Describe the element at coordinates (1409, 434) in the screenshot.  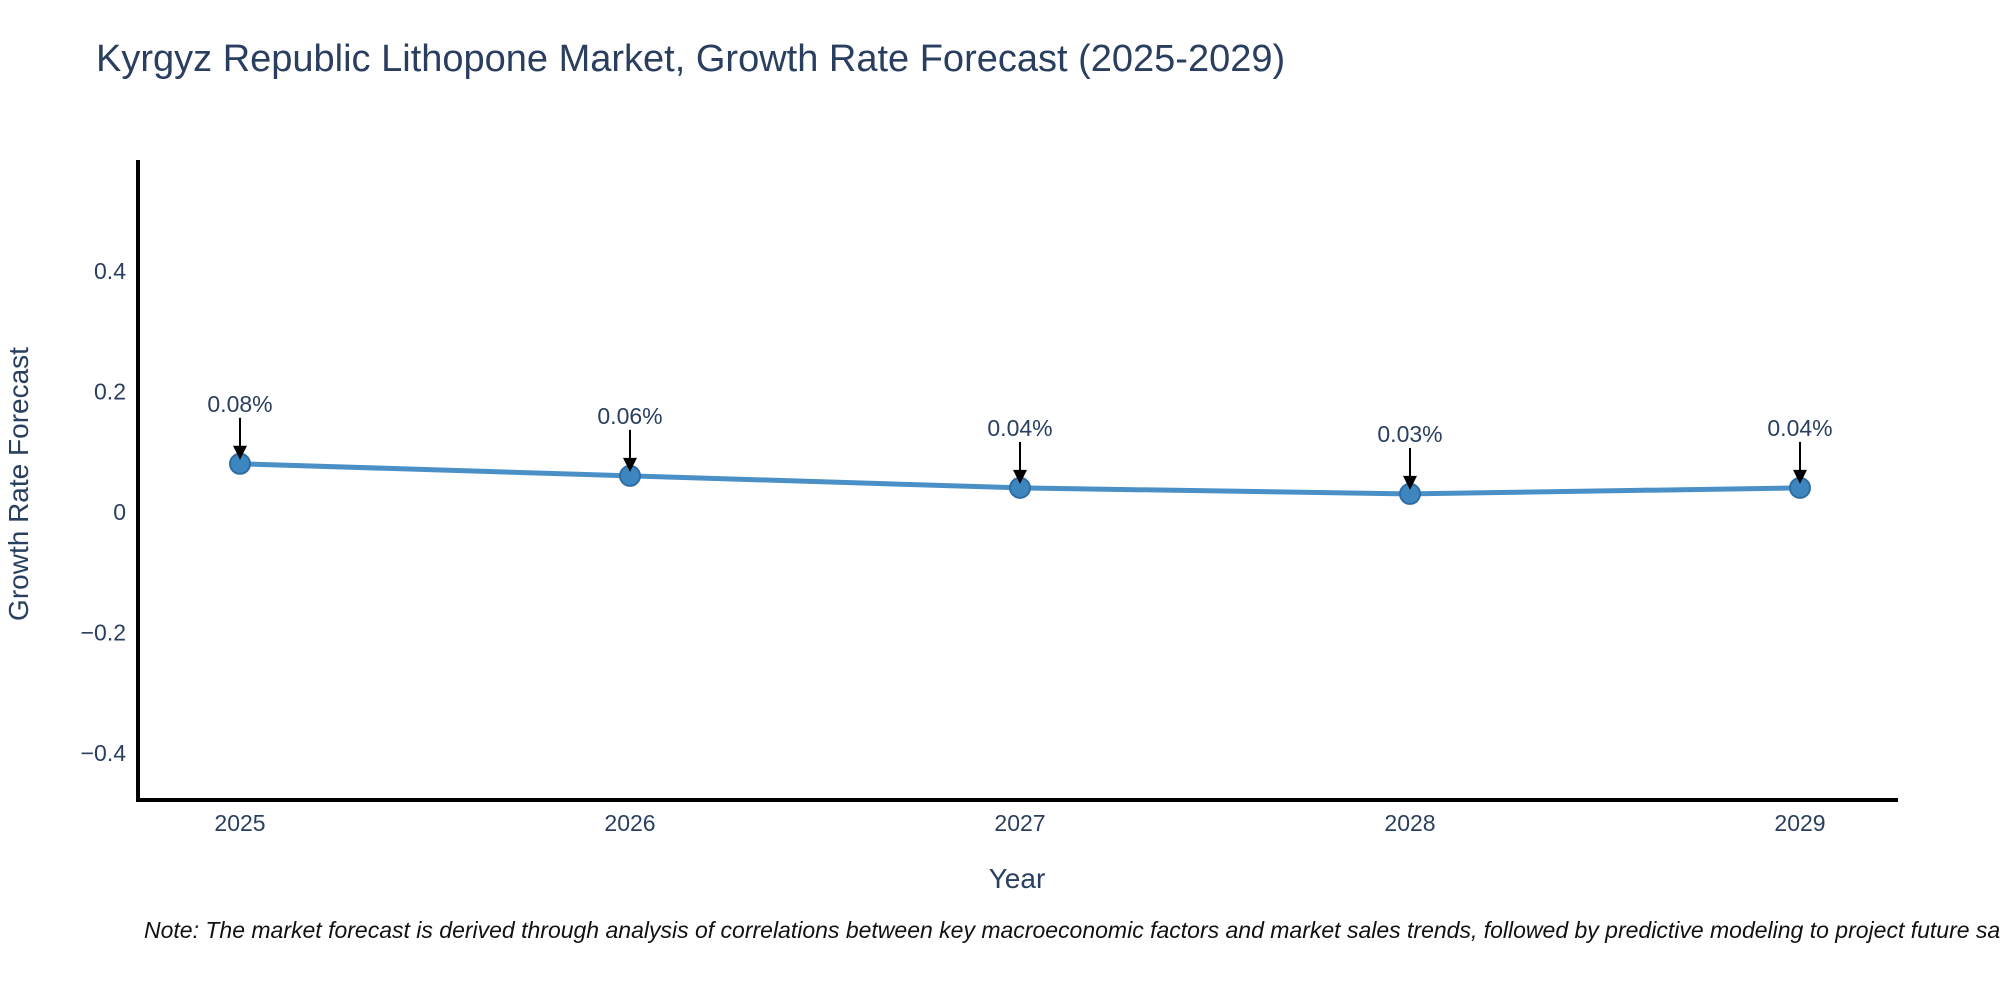
I see `annotation-label: 0.03%` at that location.